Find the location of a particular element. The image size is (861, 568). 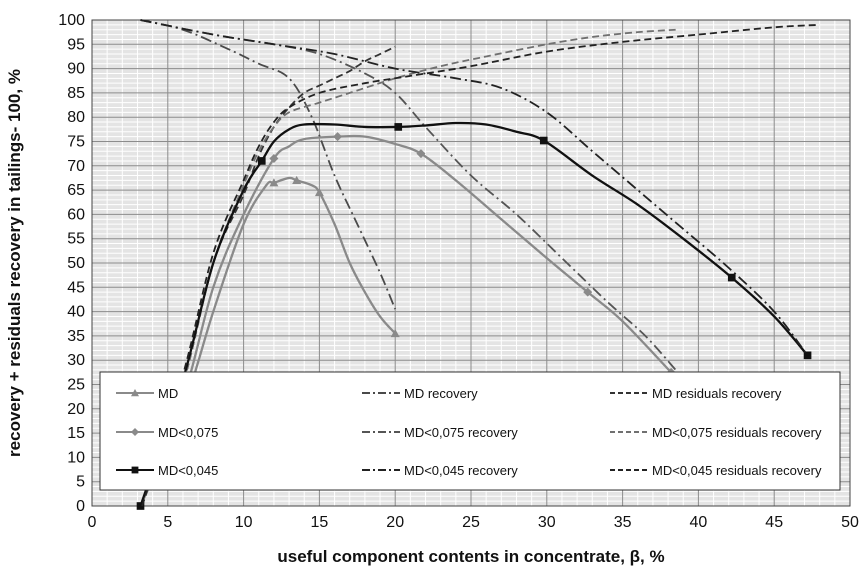

y-tick-label: 90 is located at coordinates (76, 69).